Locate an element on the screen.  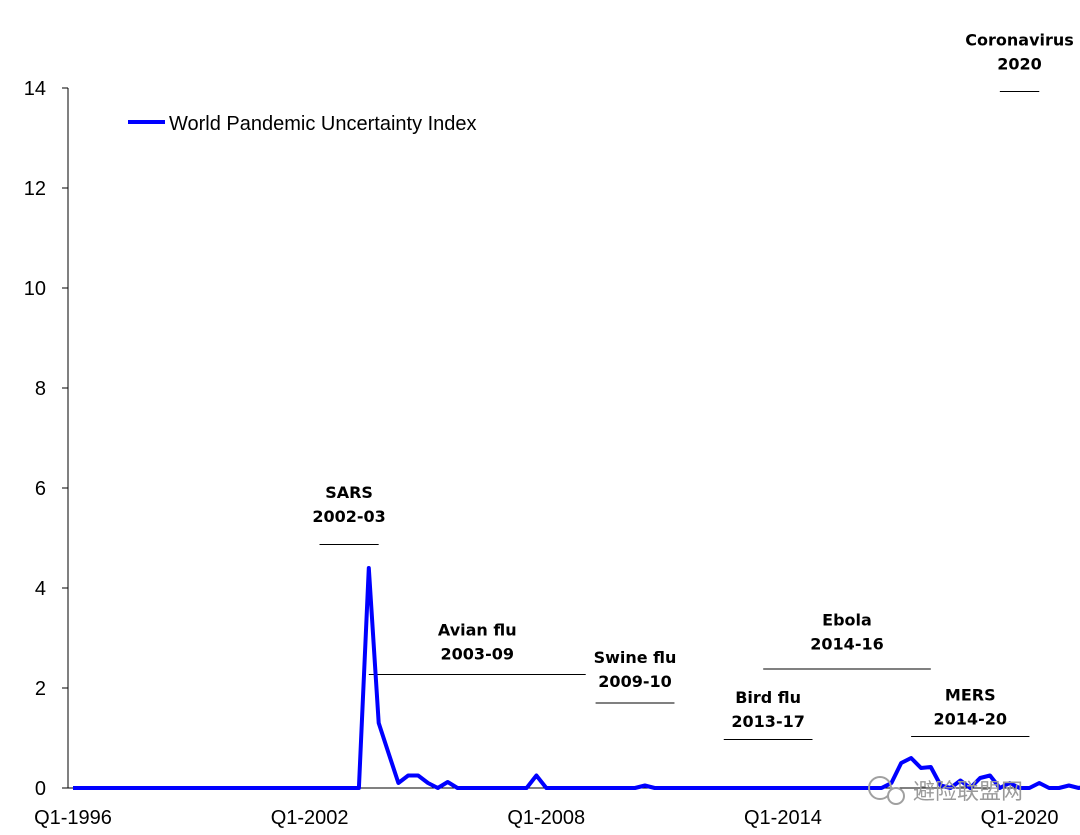
x-tick-label: Q1-2008 is located at coordinates (546, 818).